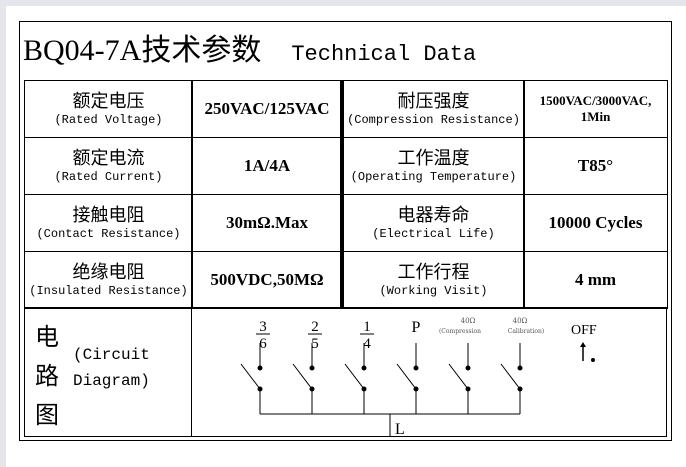 Image resolution: width=686 pixels, height=467 pixels. What do you see at coordinates (315, 344) in the screenshot?
I see `label-denominator: 5` at bounding box center [315, 344].